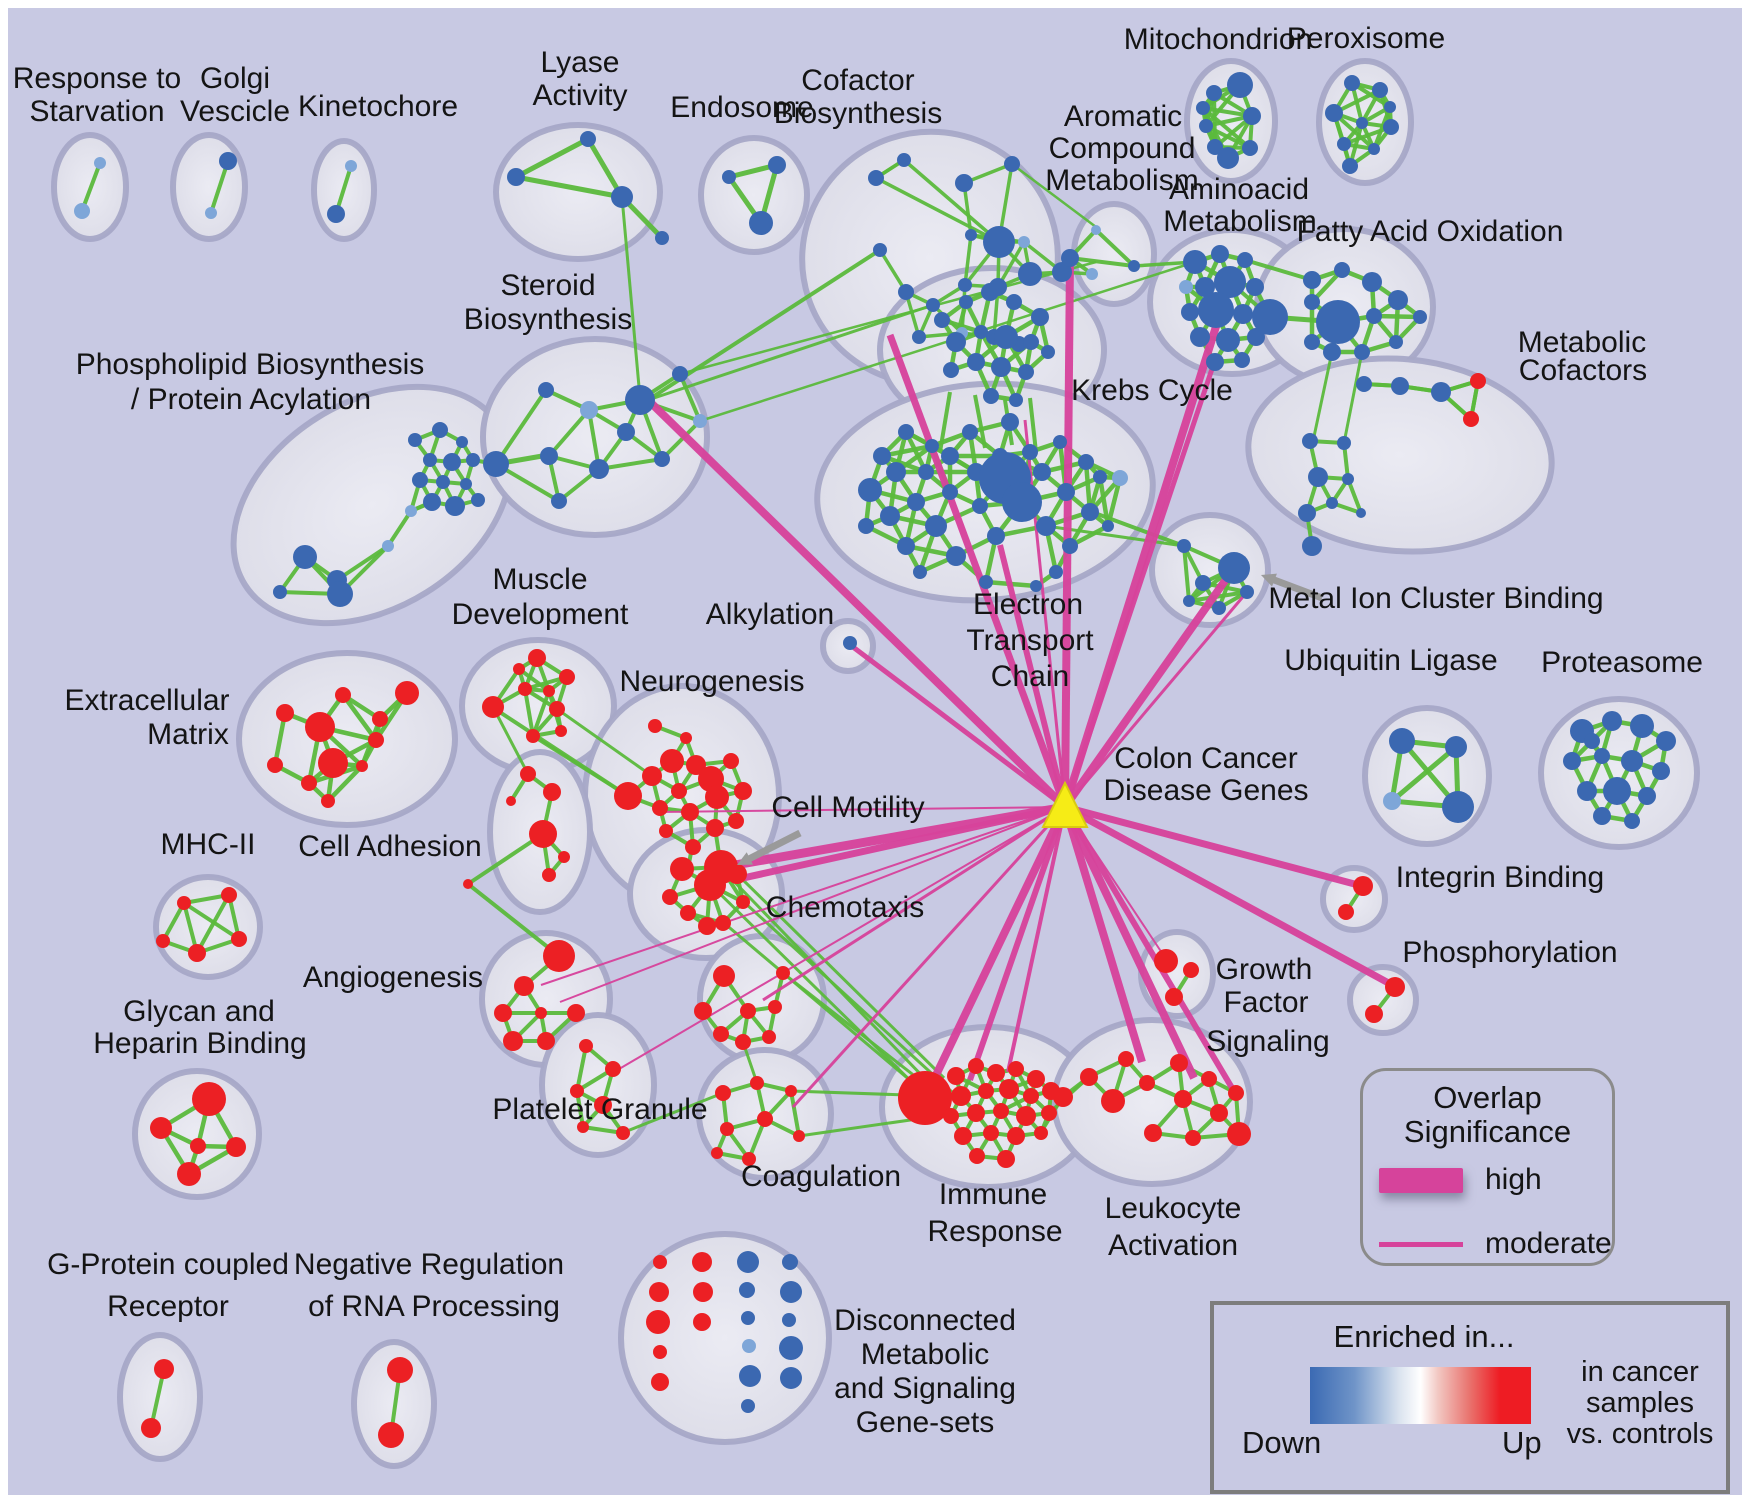  What do you see at coordinates (537, 658) in the screenshot?
I see `gene-set-node-muscle-development` at bounding box center [537, 658].